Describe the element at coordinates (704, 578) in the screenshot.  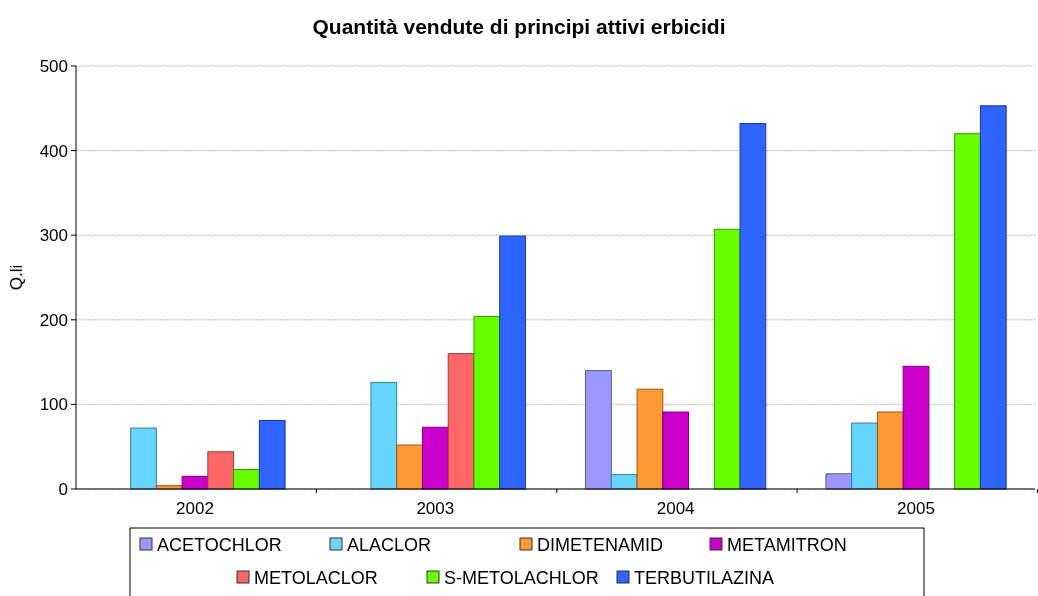
I see `legend-label: TERBUTILAZINA` at that location.